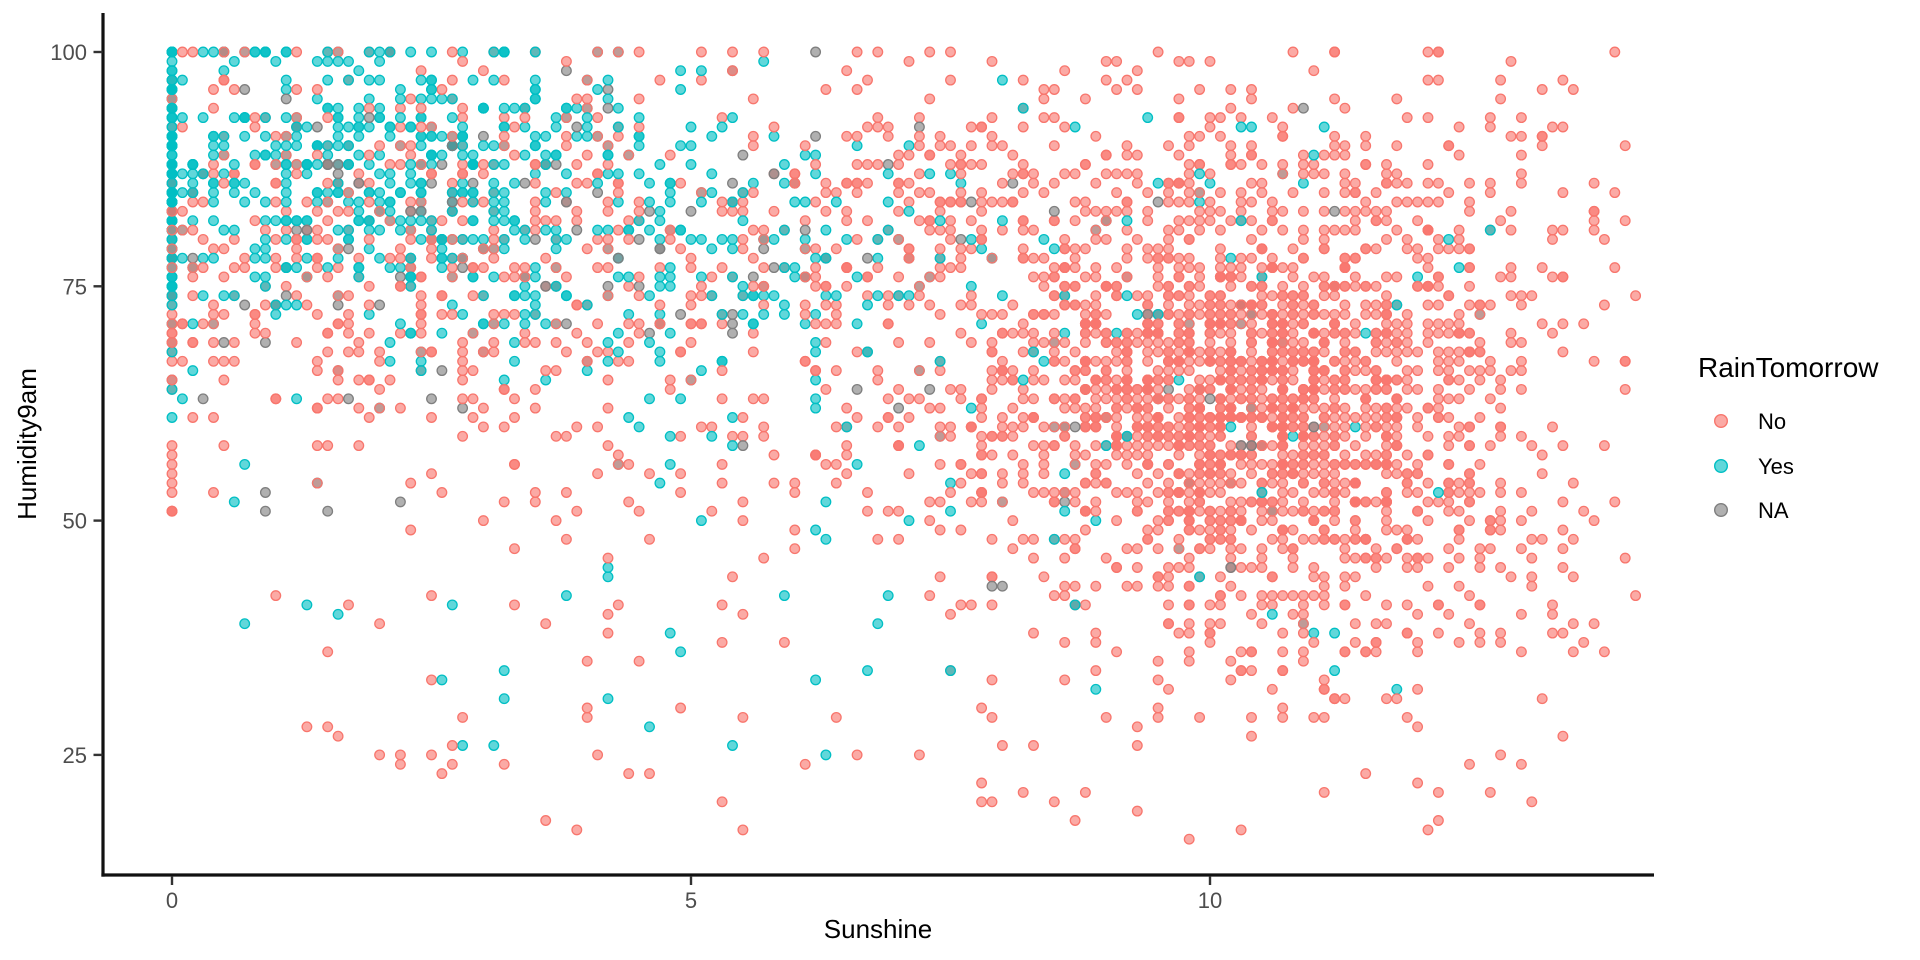  I want to click on x-tick-label: 0, so click(172, 900).